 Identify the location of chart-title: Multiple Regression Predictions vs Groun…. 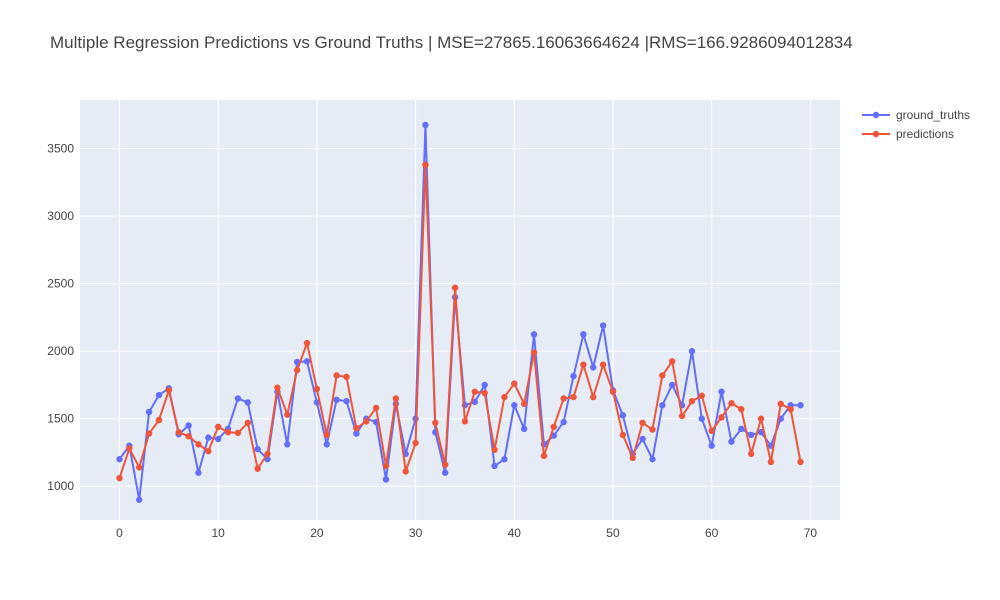
(451, 42).